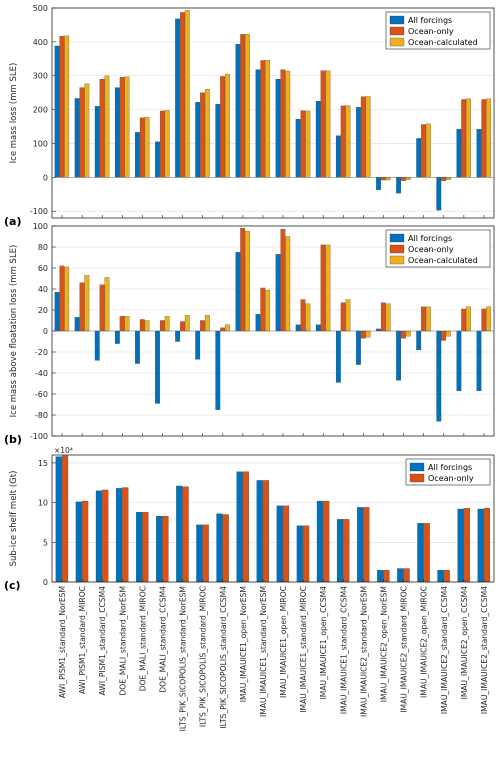 The image size is (500, 758). I want to click on x-category-label: IMAU_IMAUICE1_open_CCSM4, so click(323, 643).